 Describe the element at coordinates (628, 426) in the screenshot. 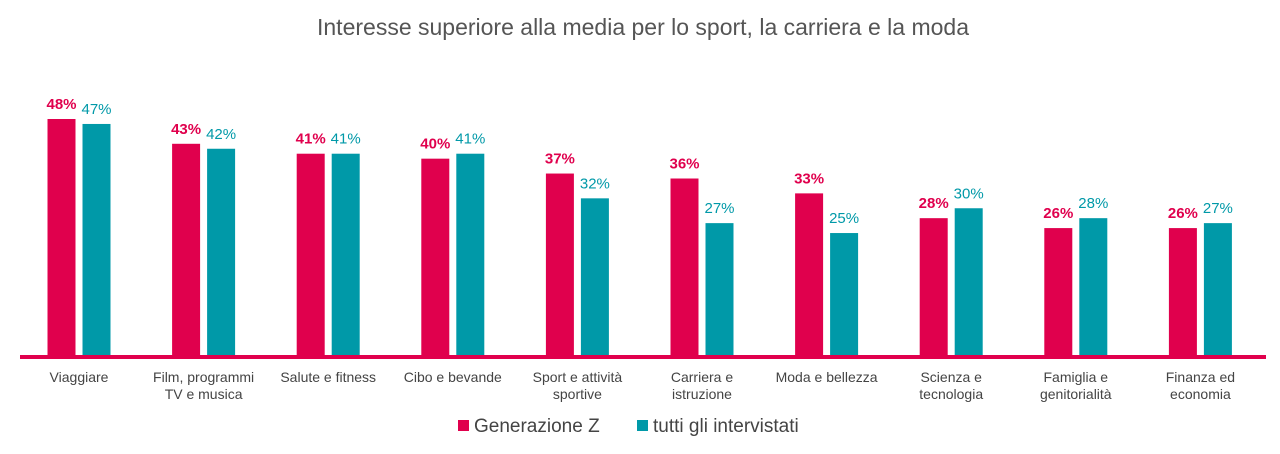

I see `legend: Generazione Z tutti gli intervistati` at that location.